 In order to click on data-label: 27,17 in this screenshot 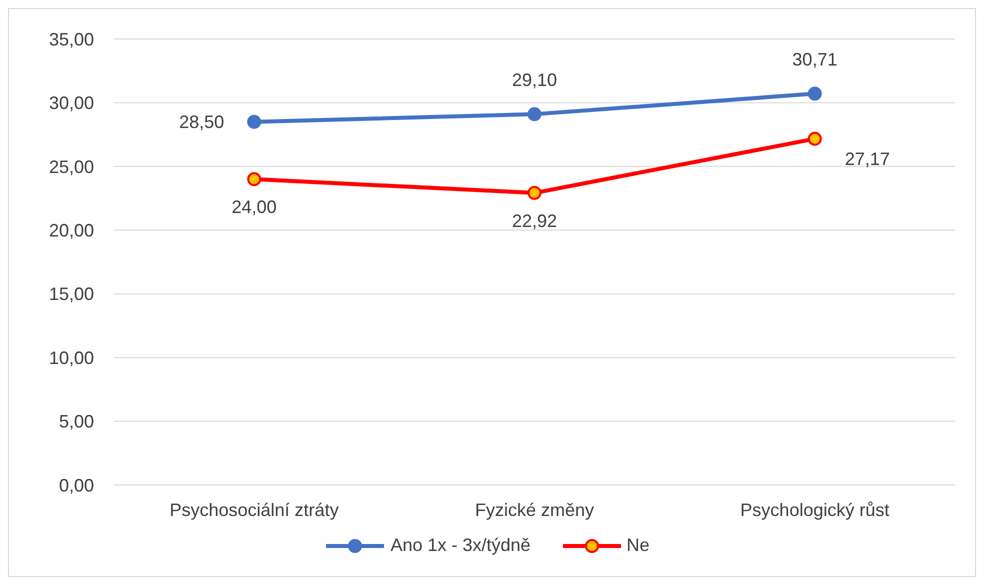, I will do `click(867, 158)`.